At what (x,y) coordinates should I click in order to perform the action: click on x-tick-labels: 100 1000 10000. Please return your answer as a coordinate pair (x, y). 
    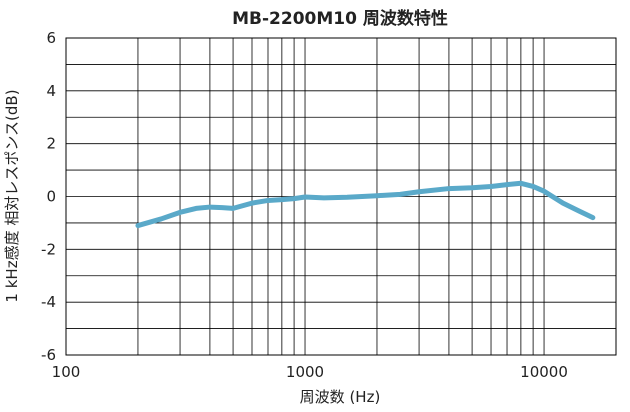
    Looking at the image, I should click on (310, 372).